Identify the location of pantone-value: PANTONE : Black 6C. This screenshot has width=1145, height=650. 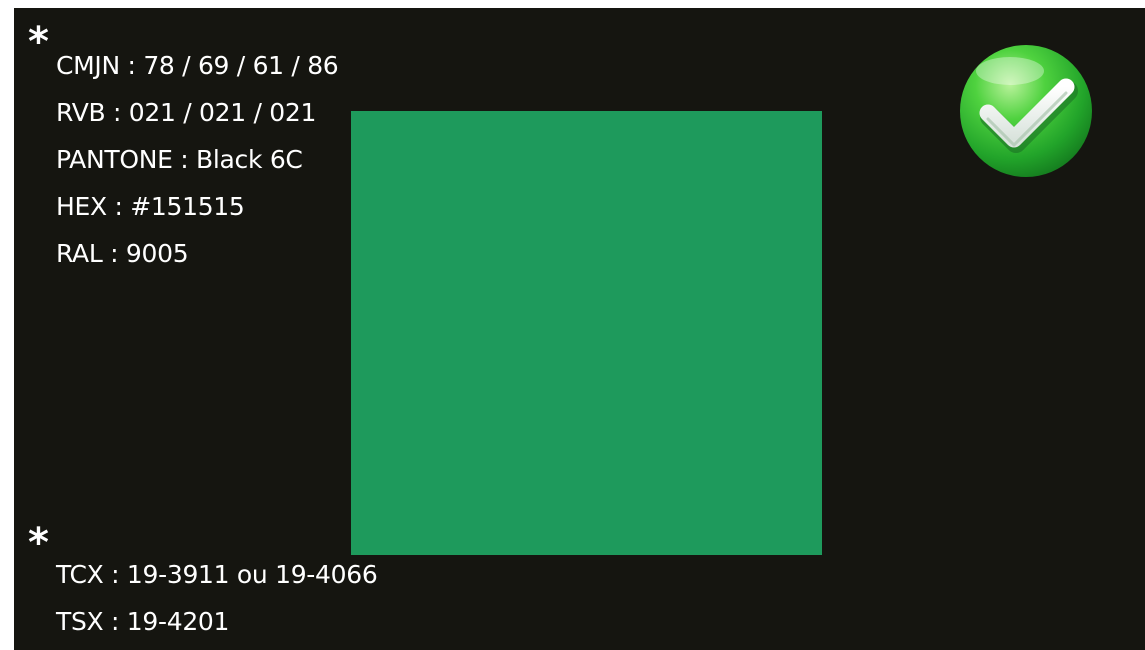
(179, 159).